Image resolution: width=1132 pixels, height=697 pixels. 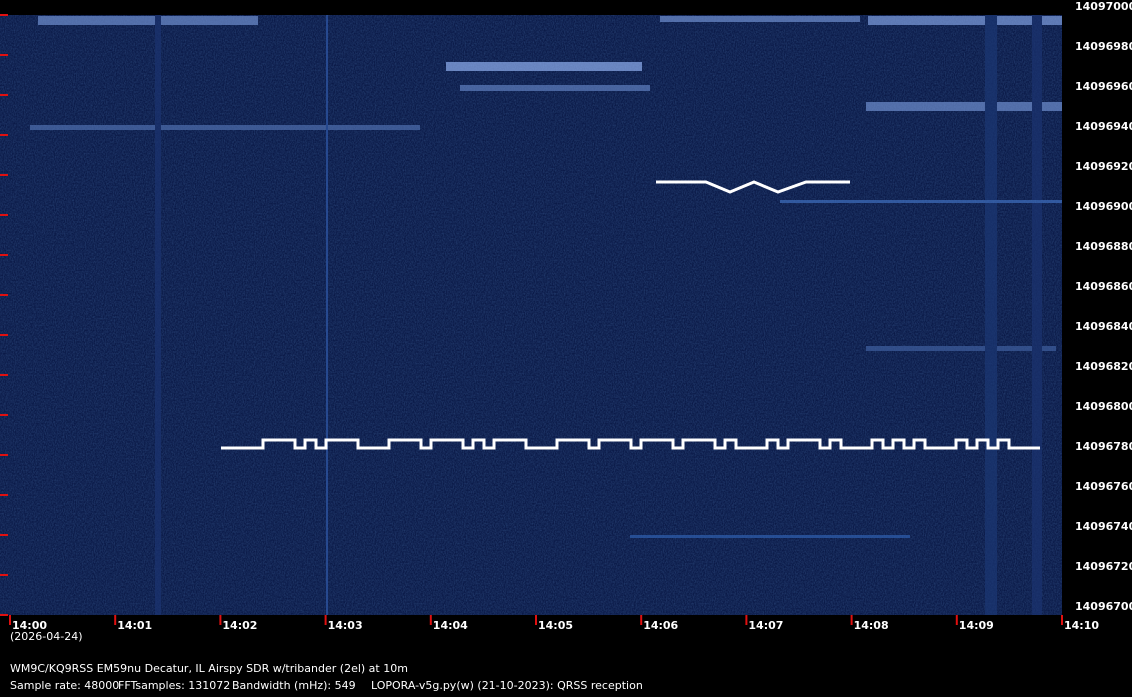 I want to click on y-tick-label: 14096700, so click(x=1103, y=606).